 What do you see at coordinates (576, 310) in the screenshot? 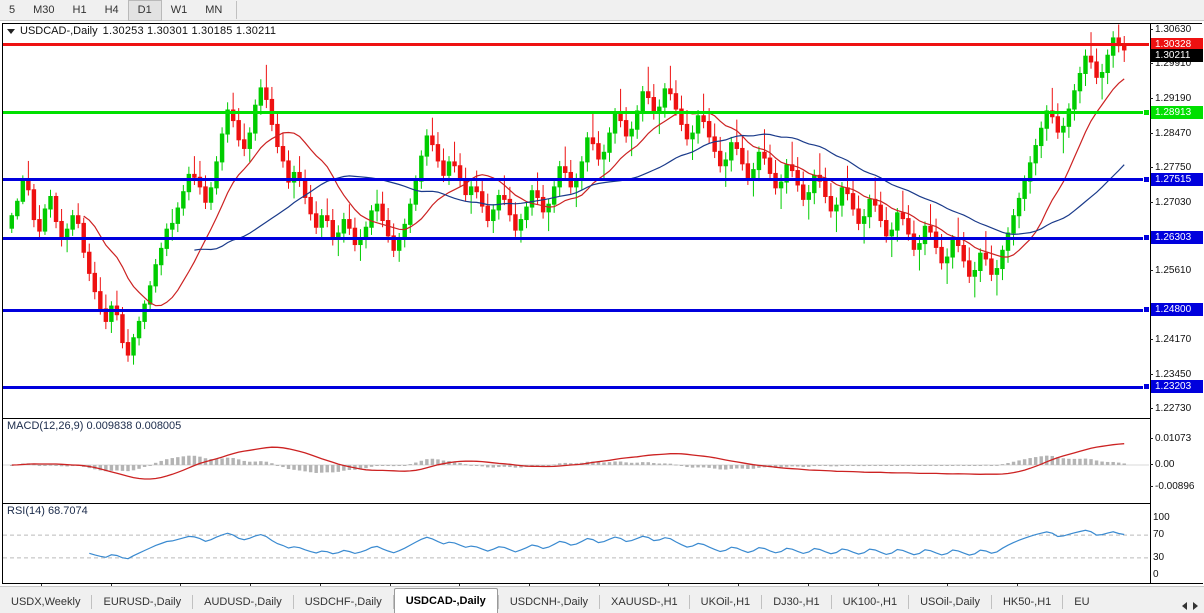
I see `price-level-line-1.24800` at bounding box center [576, 310].